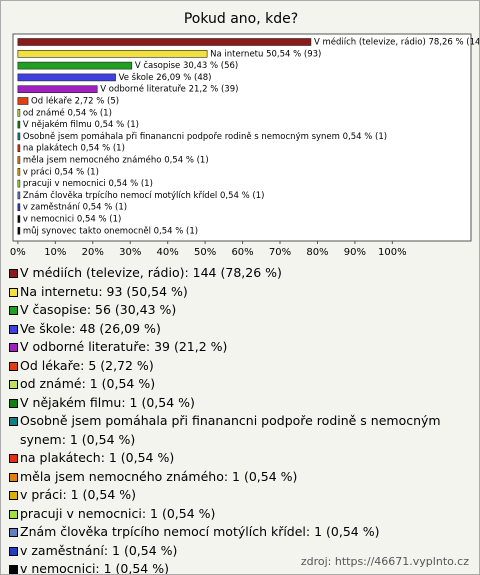  I want to click on legend-label: Na internetu: 93 (50,54 %), so click(104, 291).